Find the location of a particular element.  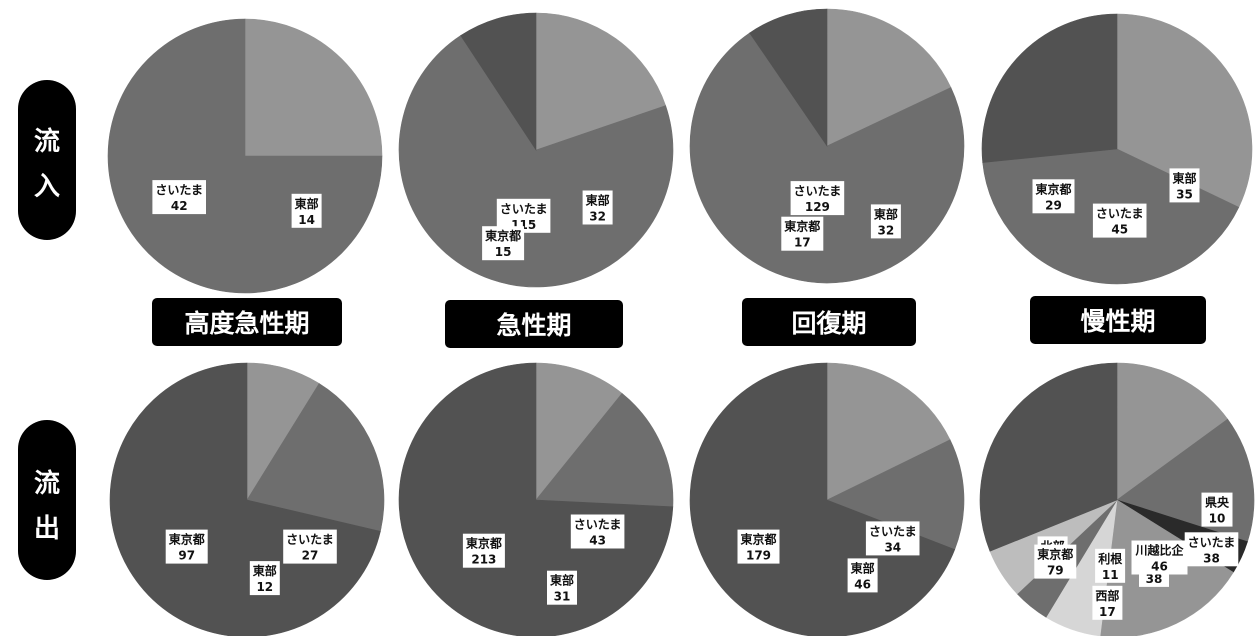

period-label-recovery-text: 回復期 is located at coordinates (828, 323).